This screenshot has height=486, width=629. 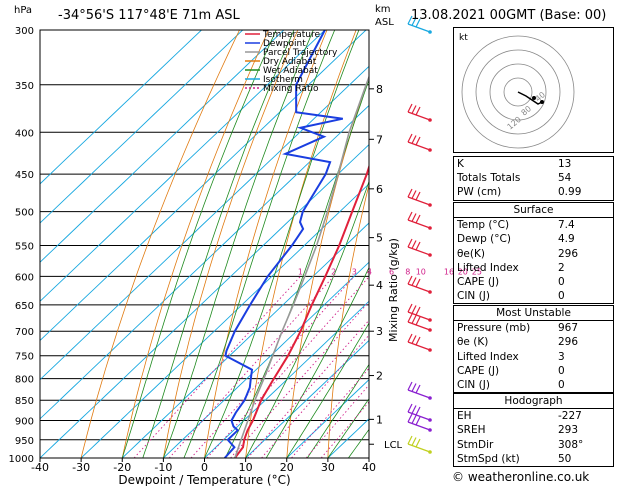 I want to click on legend-label: Dry Adiabat, so click(x=290, y=62).